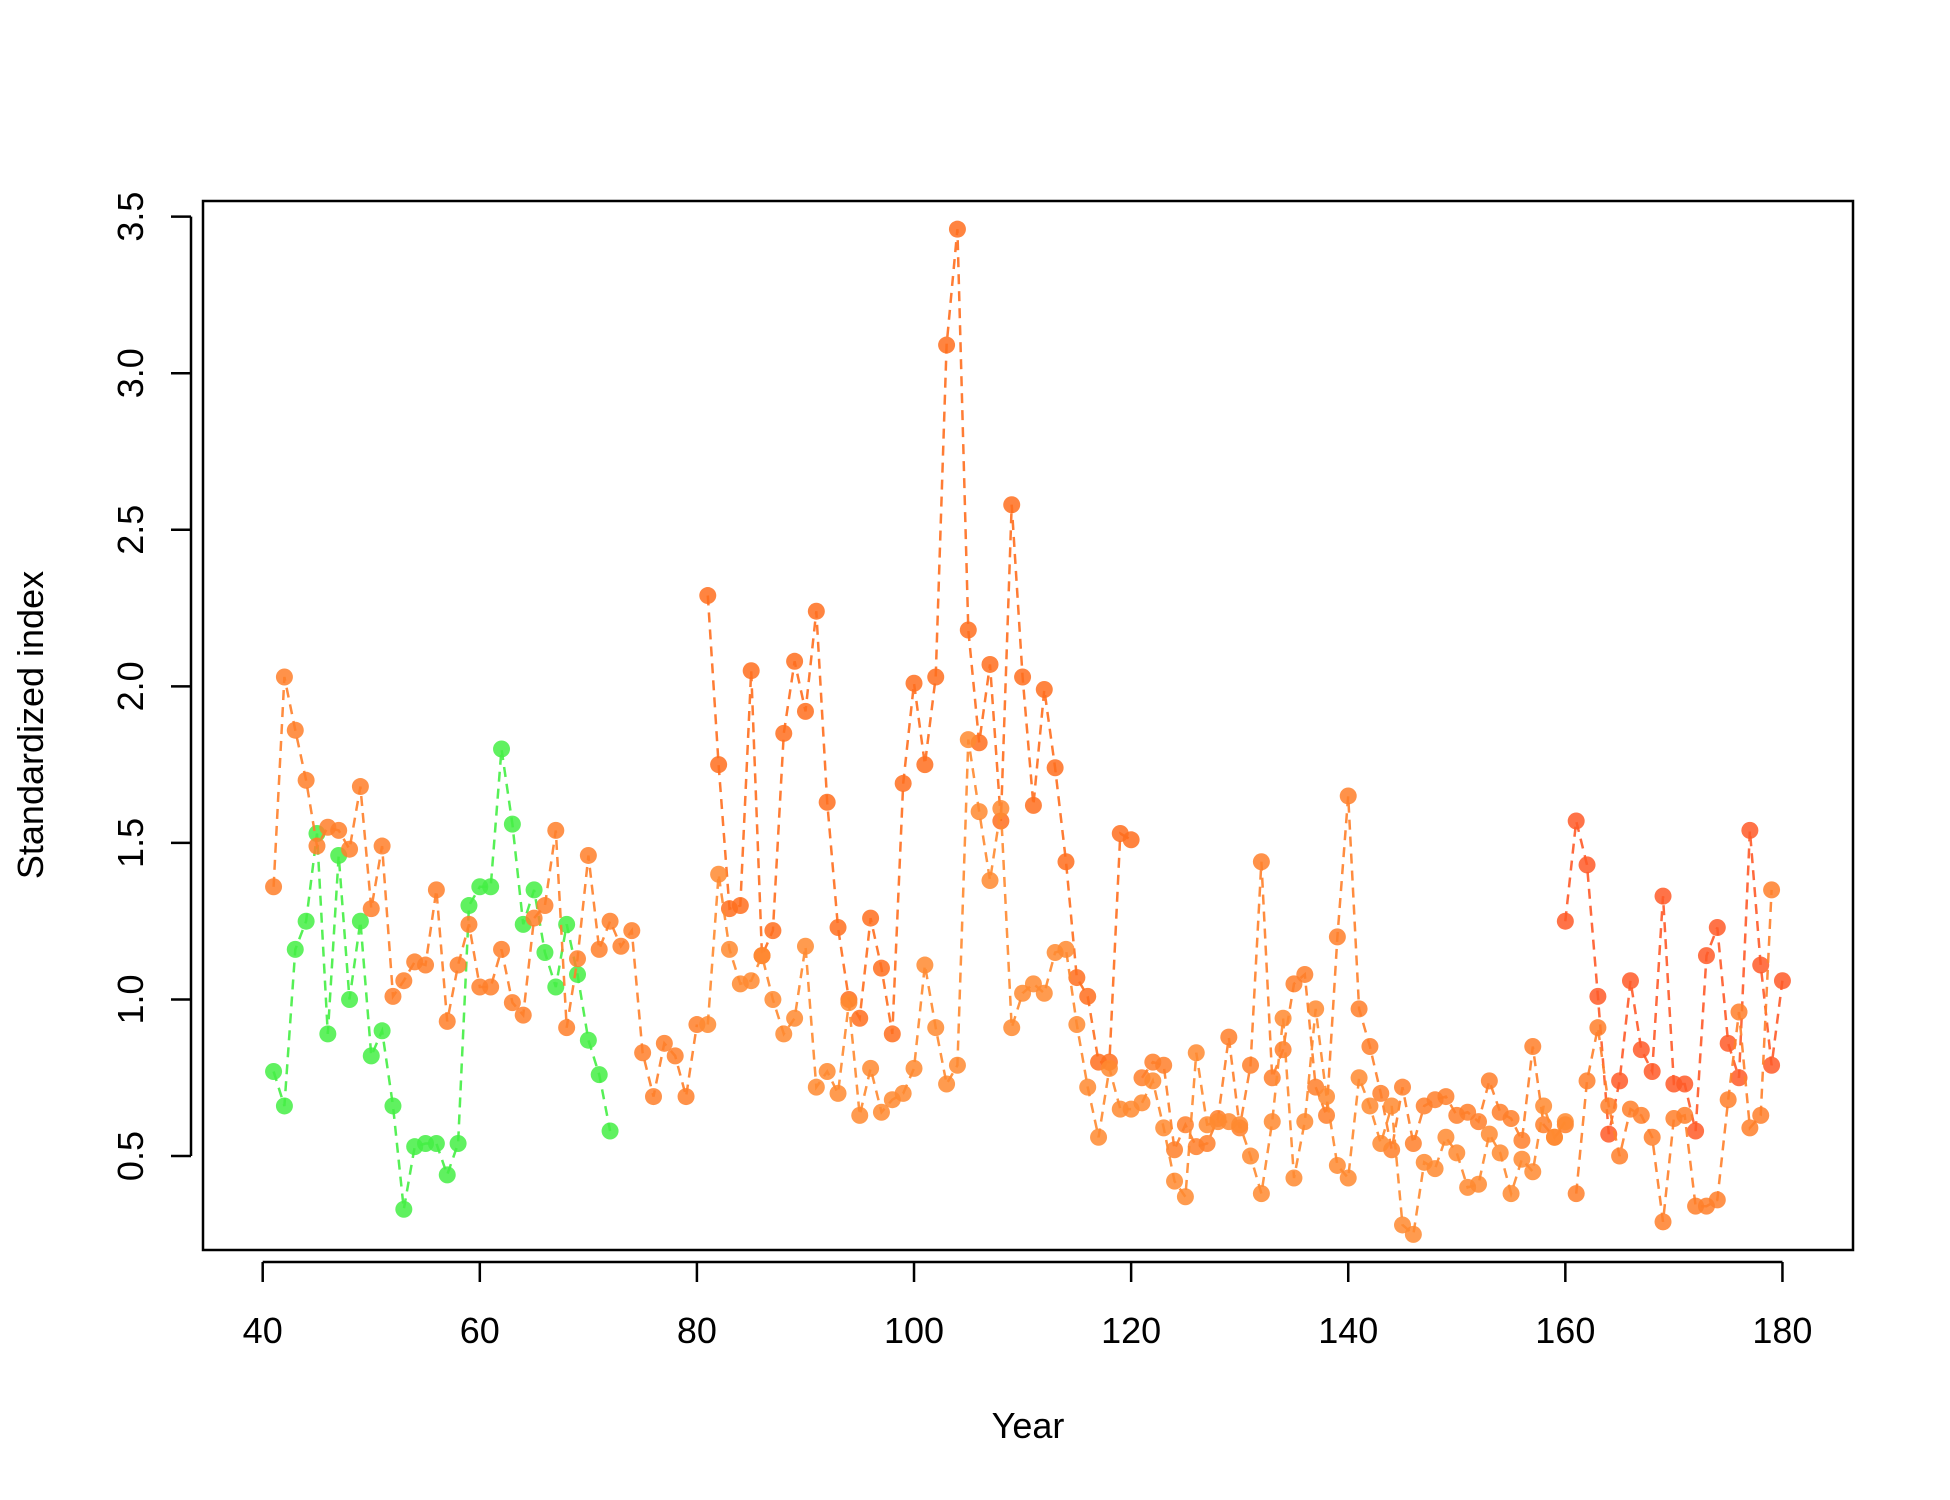 The height and width of the screenshot is (1500, 1950). I want to click on x-tick-label: 180, so click(1782, 1330).